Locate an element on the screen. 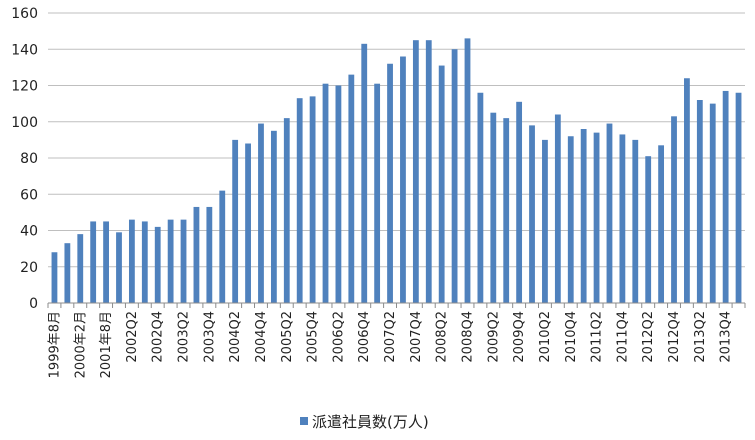 The width and height of the screenshot is (755, 440). x-tick-label: 2005Q2 is located at coordinates (287, 337).